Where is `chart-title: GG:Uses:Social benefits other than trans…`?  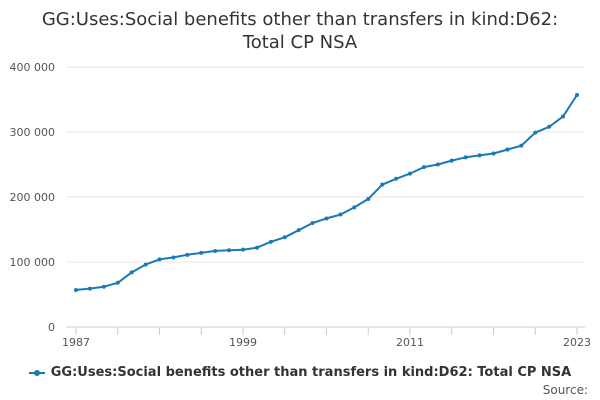 chart-title: GG:Uses:Social benefits other than trans… is located at coordinates (300, 31).